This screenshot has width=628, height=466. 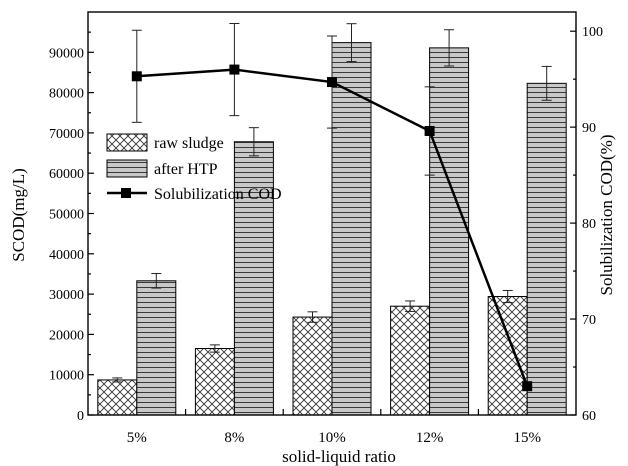 What do you see at coordinates (186, 169) in the screenshot?
I see `legend-label-after-htp: after HTP` at bounding box center [186, 169].